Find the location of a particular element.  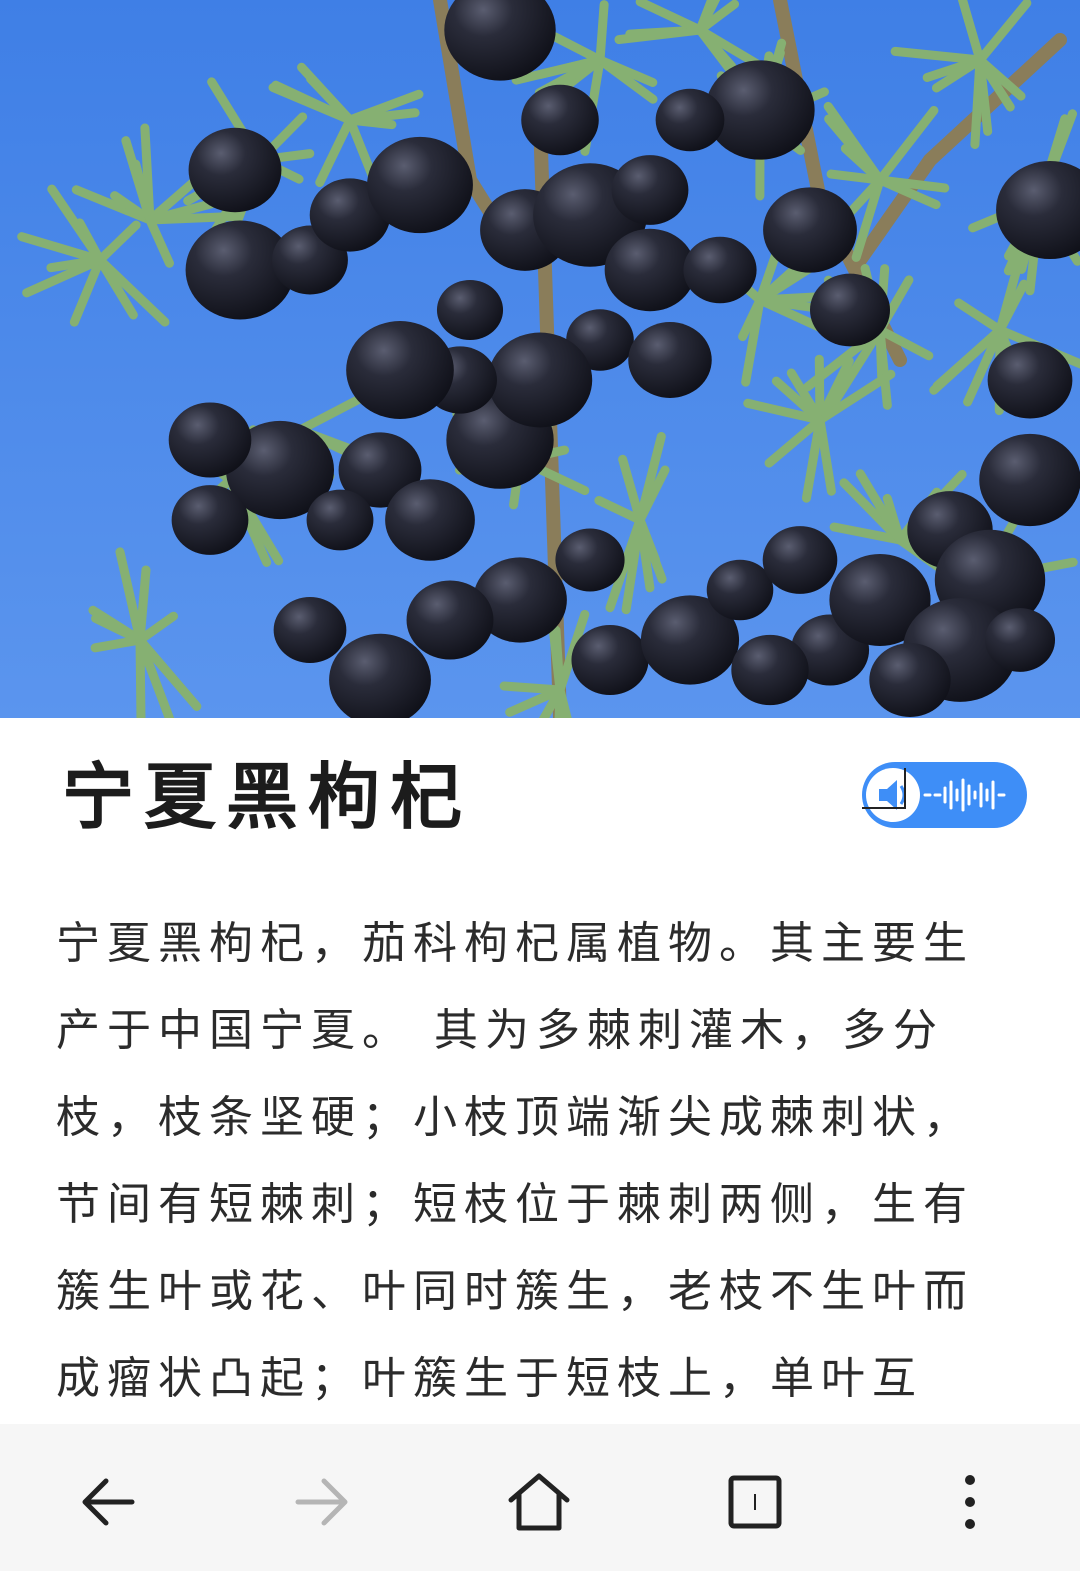

browser-nav-bar is located at coordinates (540, 1497).